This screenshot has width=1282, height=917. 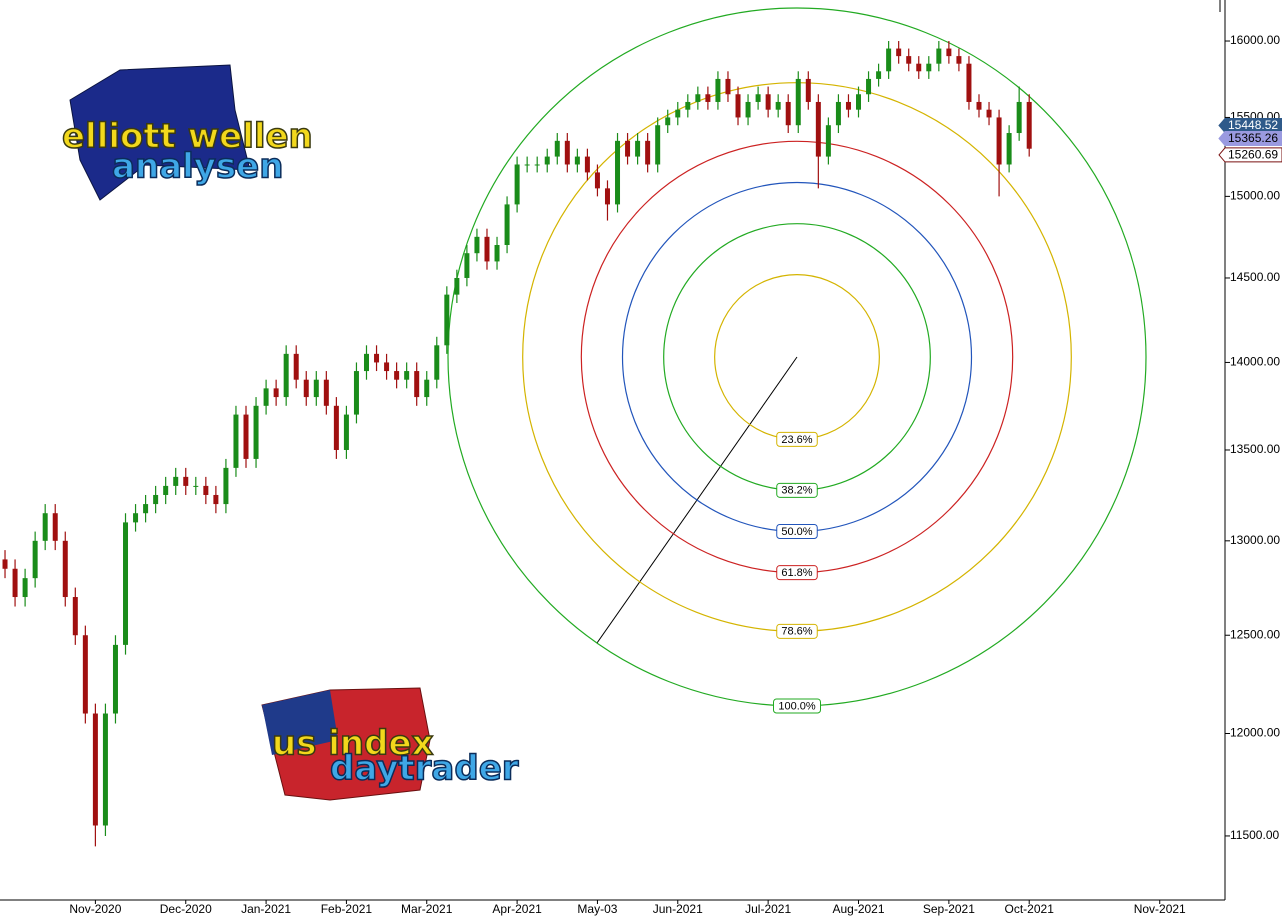 What do you see at coordinates (1253, 138) in the screenshot?
I see `price-marker-label: 15365.26` at bounding box center [1253, 138].